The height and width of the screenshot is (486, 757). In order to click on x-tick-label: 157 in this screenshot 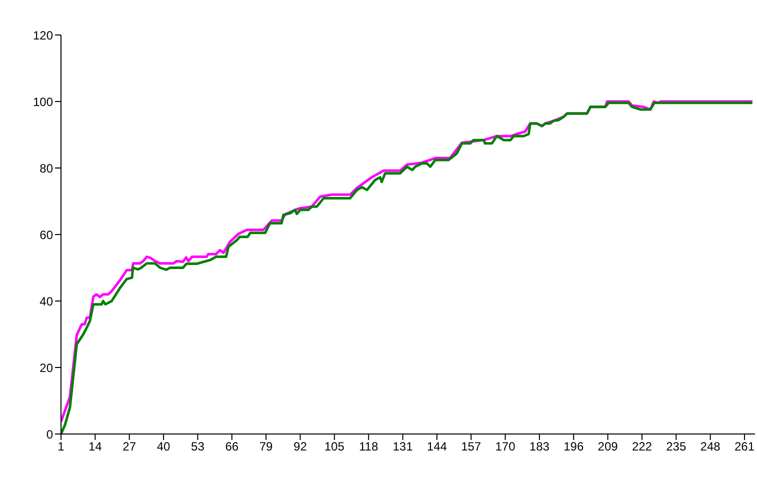, I will do `click(471, 447)`.